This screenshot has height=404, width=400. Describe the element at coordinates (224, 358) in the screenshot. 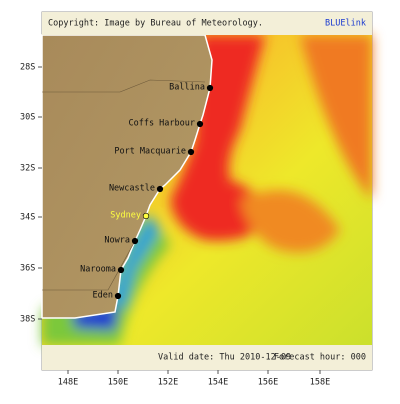

I see `valid-date: Valid date: Thu 2010-12-09` at that location.